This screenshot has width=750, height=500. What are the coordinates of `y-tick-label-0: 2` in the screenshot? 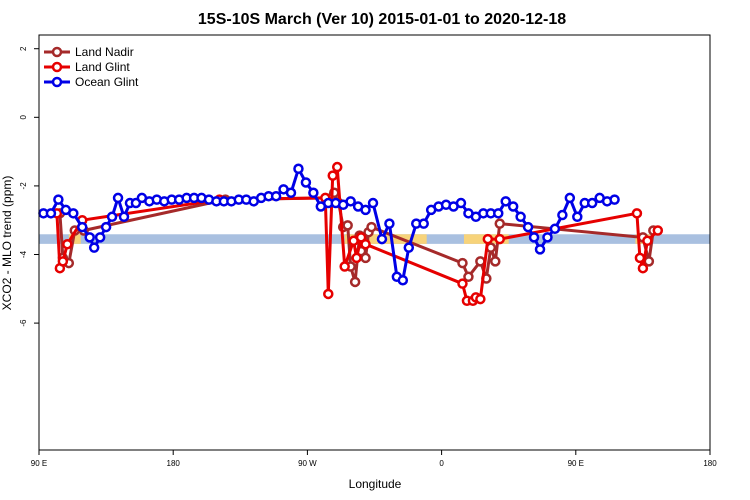 It's located at (23, 48).